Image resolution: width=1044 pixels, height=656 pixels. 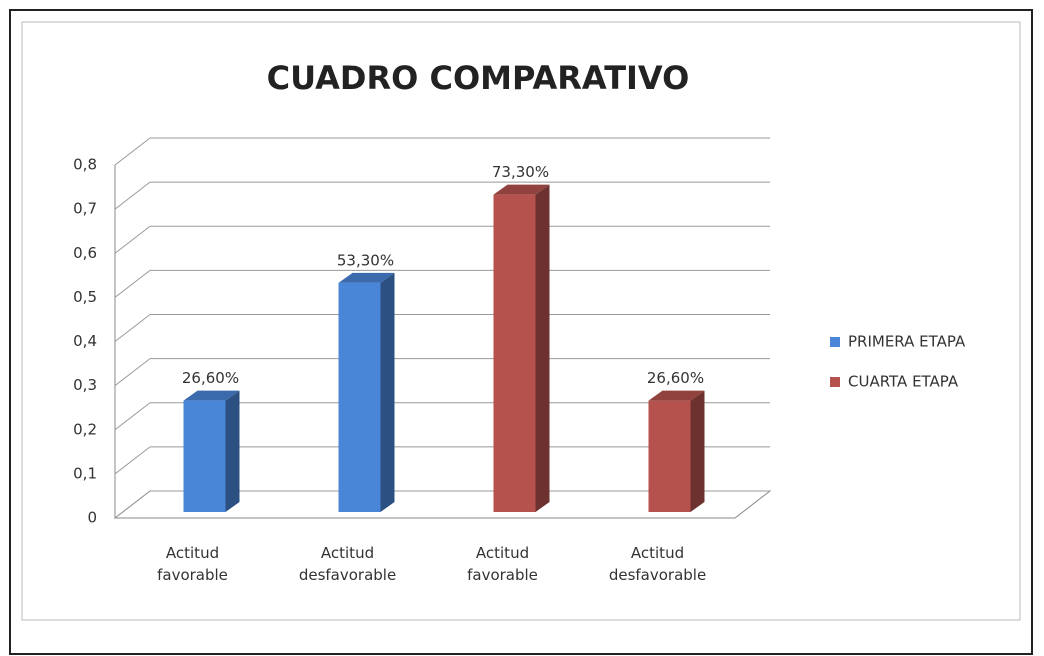 I want to click on y-tick-label: 0,1, so click(x=85, y=473).